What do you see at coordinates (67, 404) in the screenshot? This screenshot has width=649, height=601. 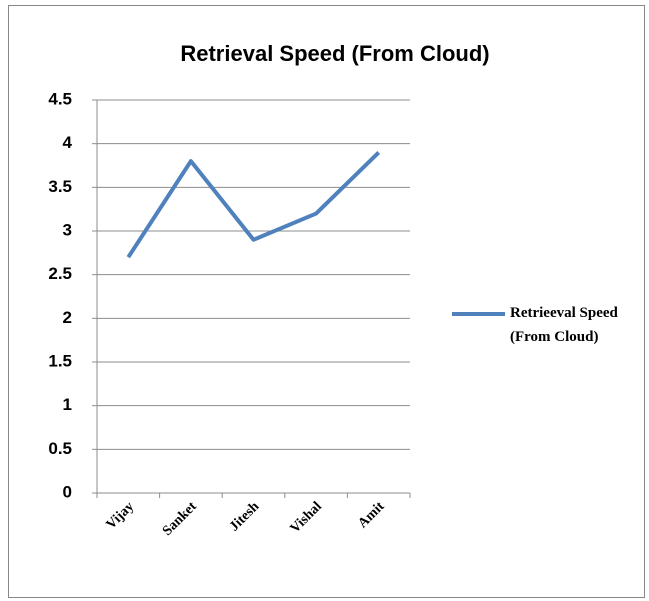 I see `y-tick-label: 1` at bounding box center [67, 404].